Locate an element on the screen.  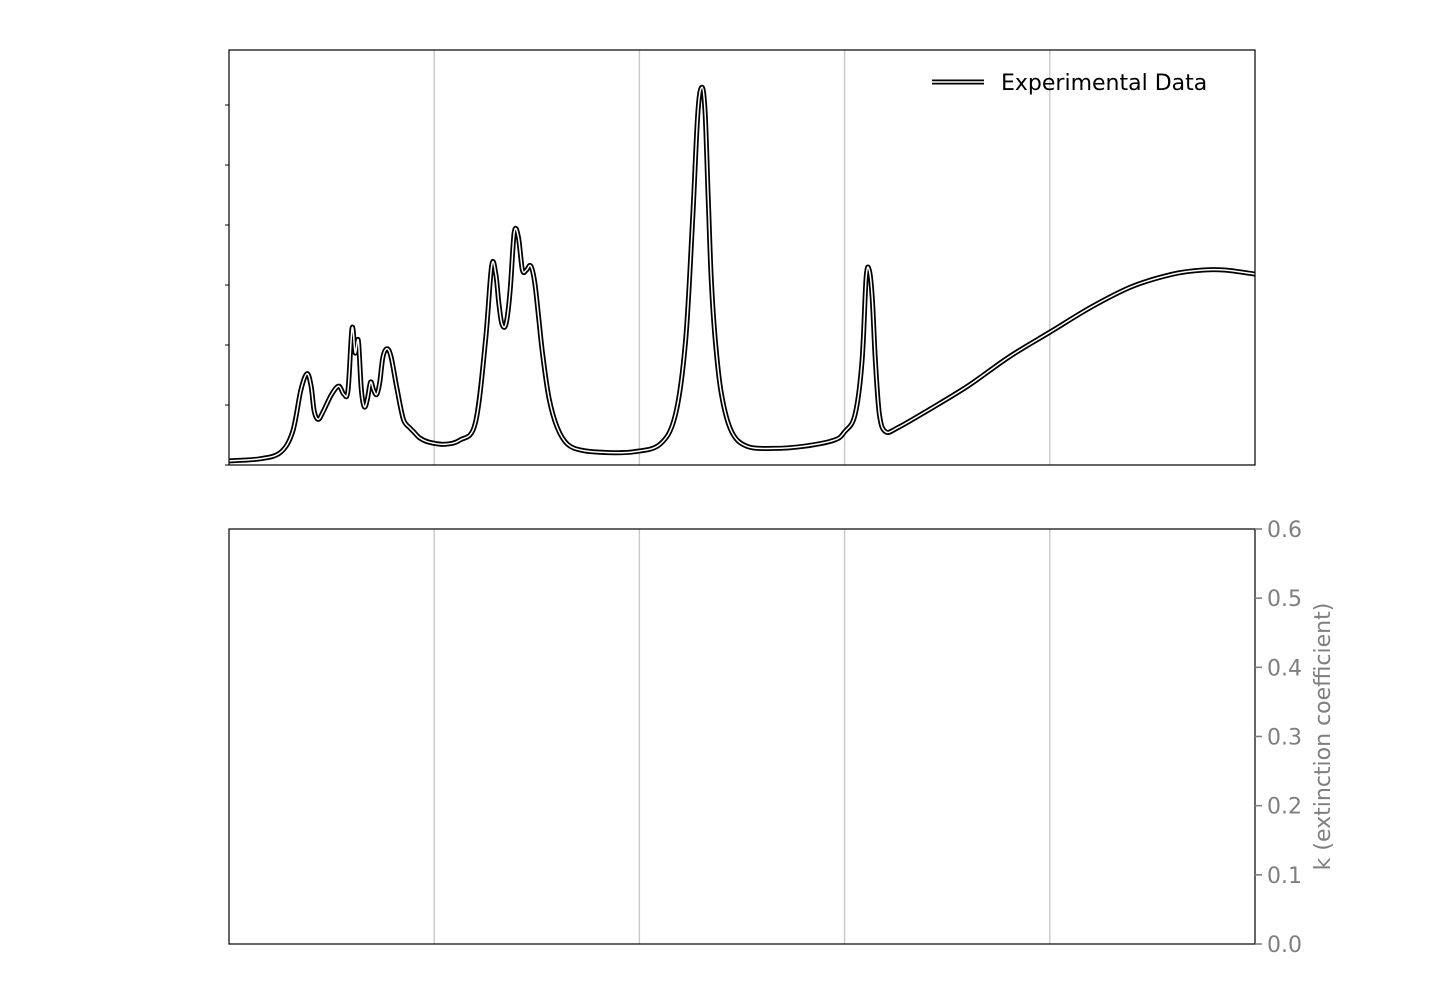
legend: Experimental Data is located at coordinates (1069, 83).